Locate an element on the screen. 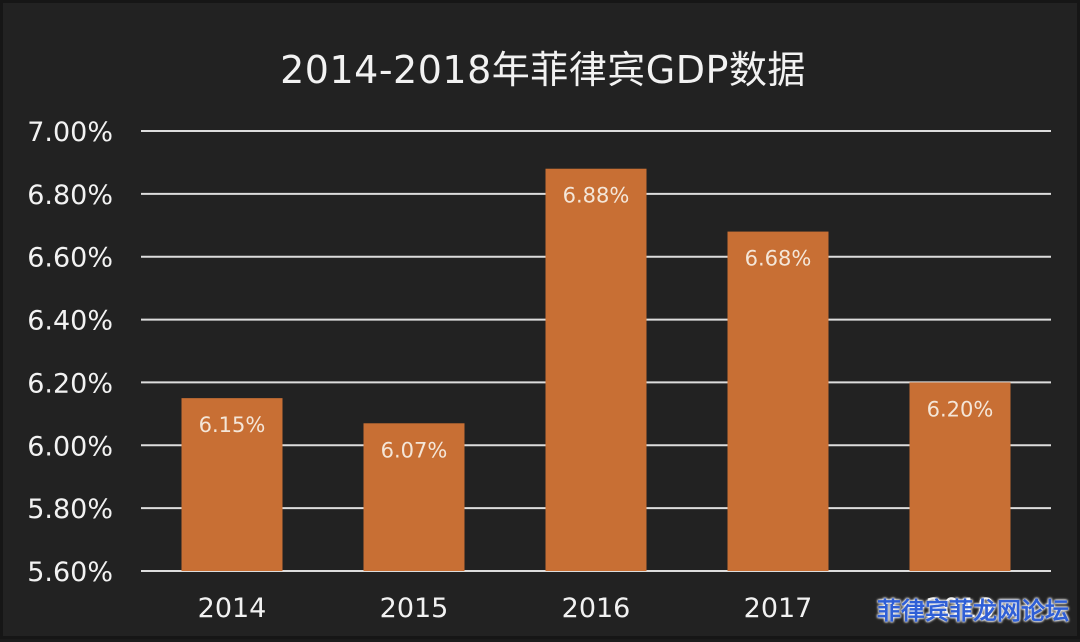 The image size is (1080, 642). x-tick-label: 2015 is located at coordinates (414, 608).